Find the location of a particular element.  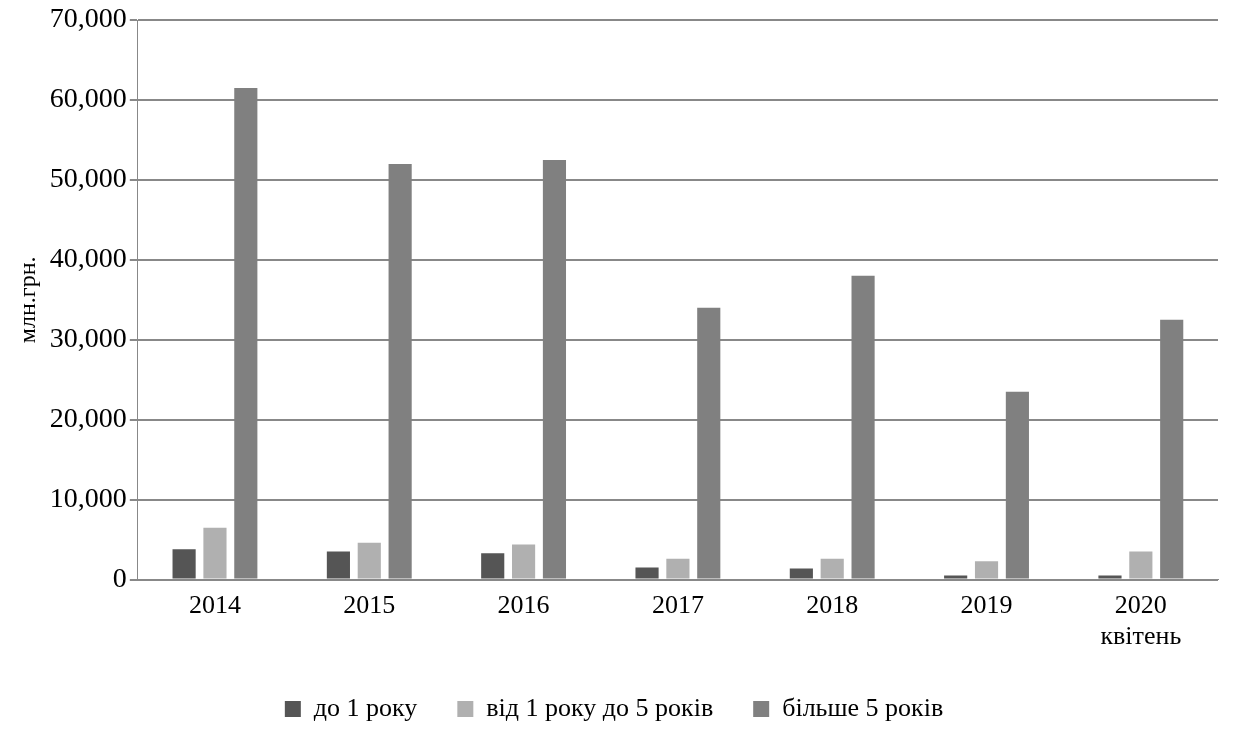

y-tick-label: 70,000 is located at coordinates (88, 18).